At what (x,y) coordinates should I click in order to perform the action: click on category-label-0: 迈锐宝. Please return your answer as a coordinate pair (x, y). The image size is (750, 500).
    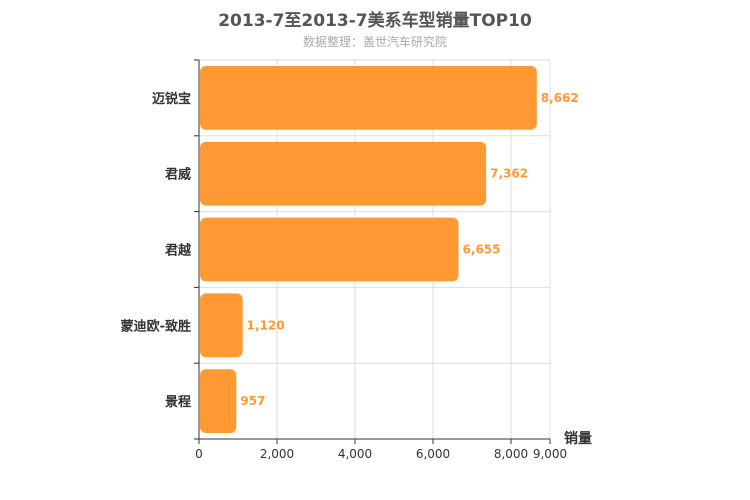
    Looking at the image, I should click on (171, 99).